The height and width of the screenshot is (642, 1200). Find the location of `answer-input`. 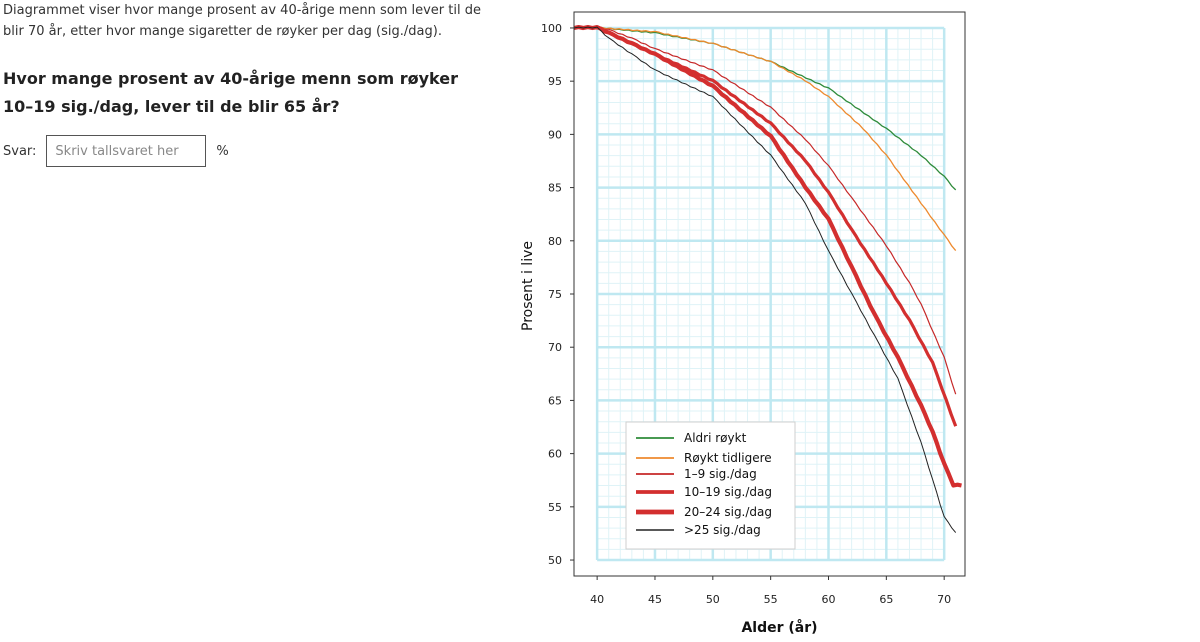

answer-input is located at coordinates (126, 151).